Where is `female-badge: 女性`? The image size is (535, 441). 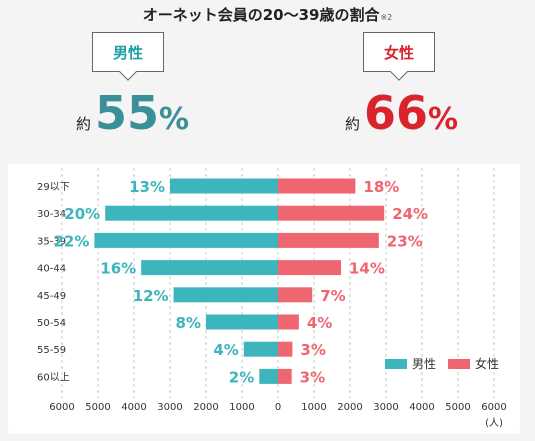 female-badge: 女性 is located at coordinates (399, 52).